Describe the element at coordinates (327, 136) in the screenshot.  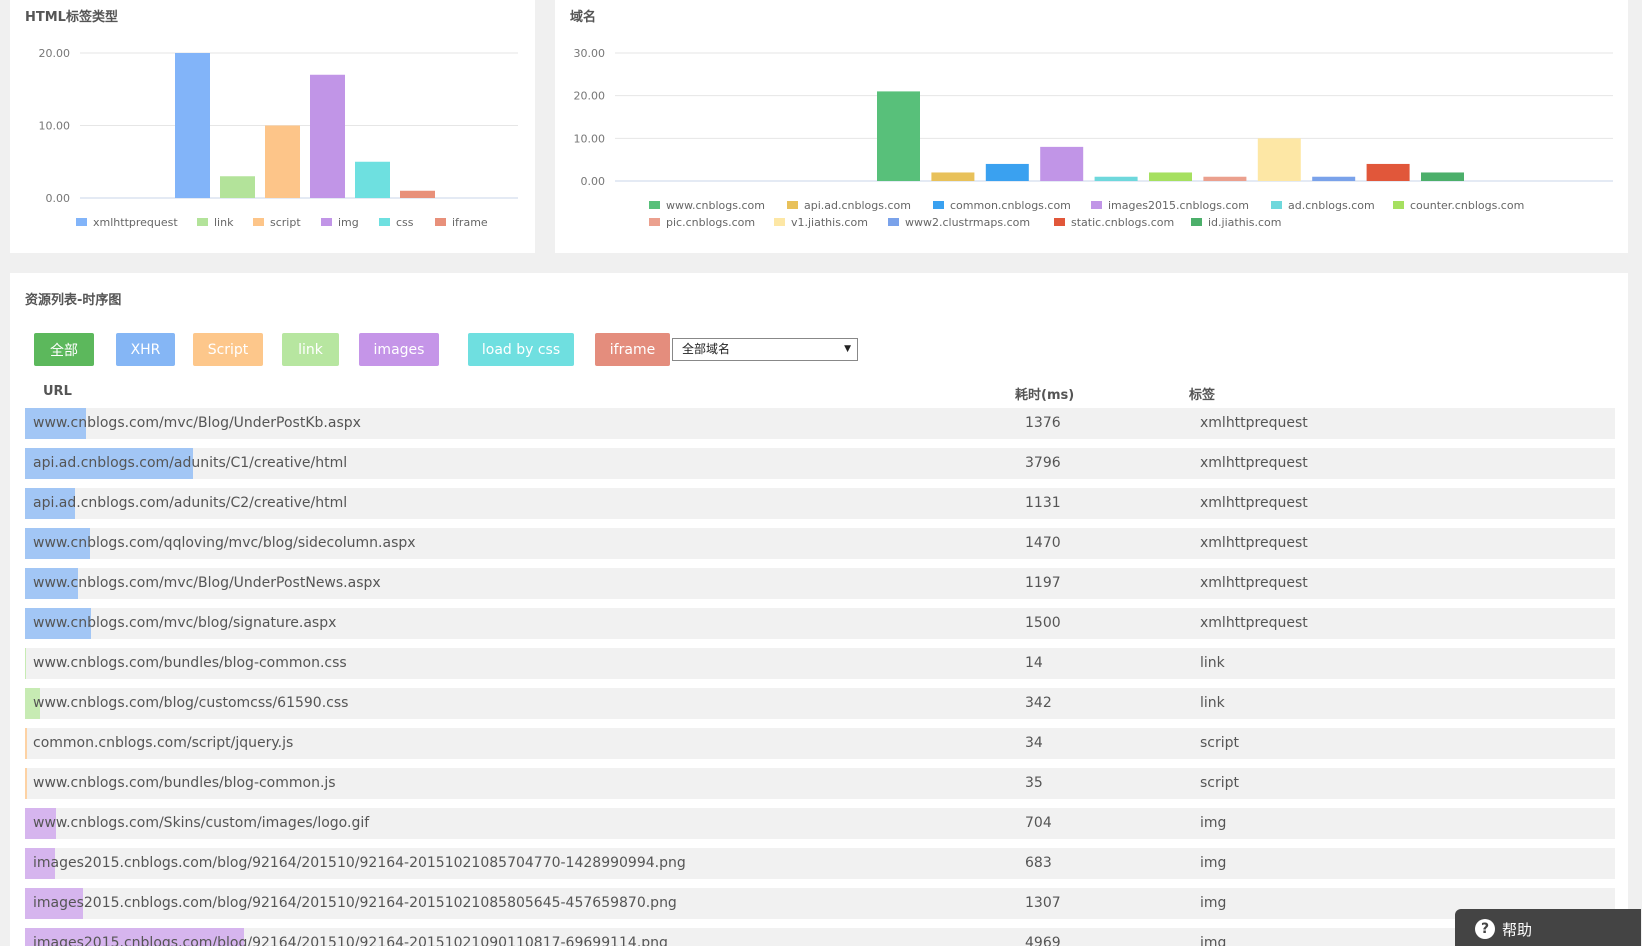
I see `bar-img` at that location.